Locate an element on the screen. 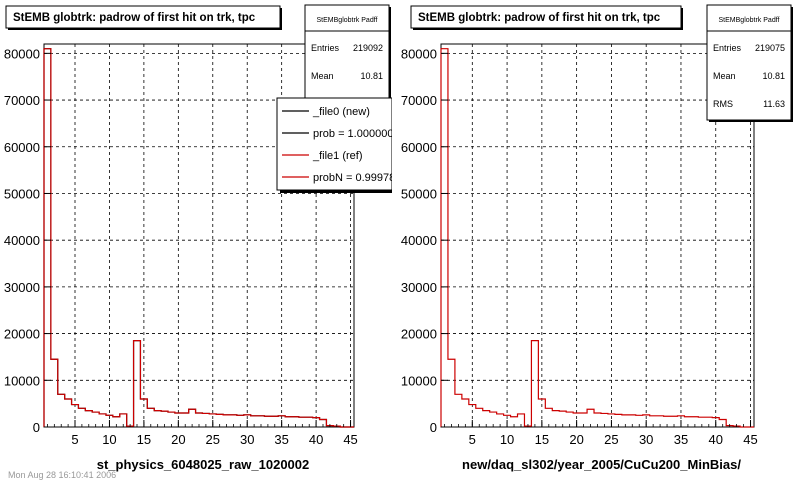 The width and height of the screenshot is (800, 480). footer-timestamp: Mon Aug 28 16:10:41 2006 is located at coordinates (62, 475).